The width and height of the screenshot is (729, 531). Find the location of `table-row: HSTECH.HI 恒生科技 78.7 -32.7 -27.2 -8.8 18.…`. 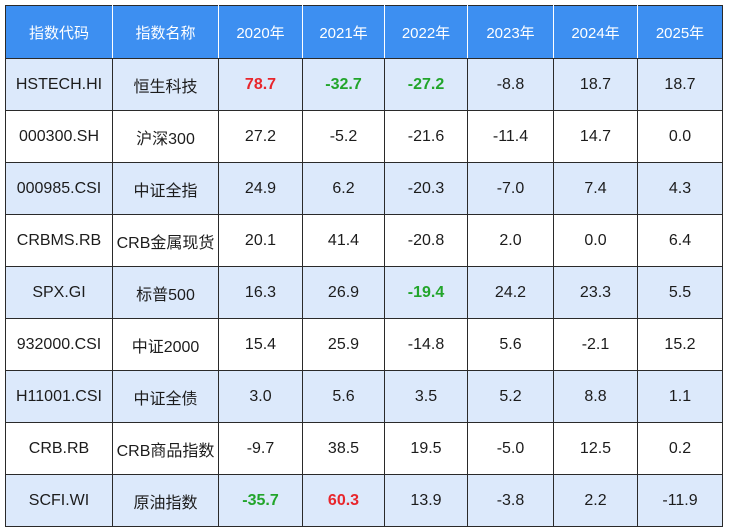

table-row: HSTECH.HI 恒生科技 78.7 -32.7 -27.2 -8.8 18.… is located at coordinates (364, 84).